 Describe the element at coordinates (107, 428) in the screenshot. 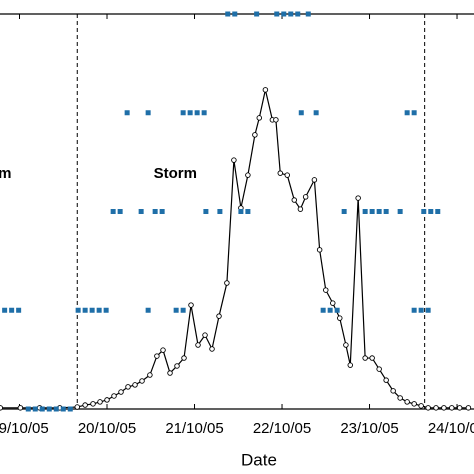

I see `x-tick-label: 20/10/05` at that location.